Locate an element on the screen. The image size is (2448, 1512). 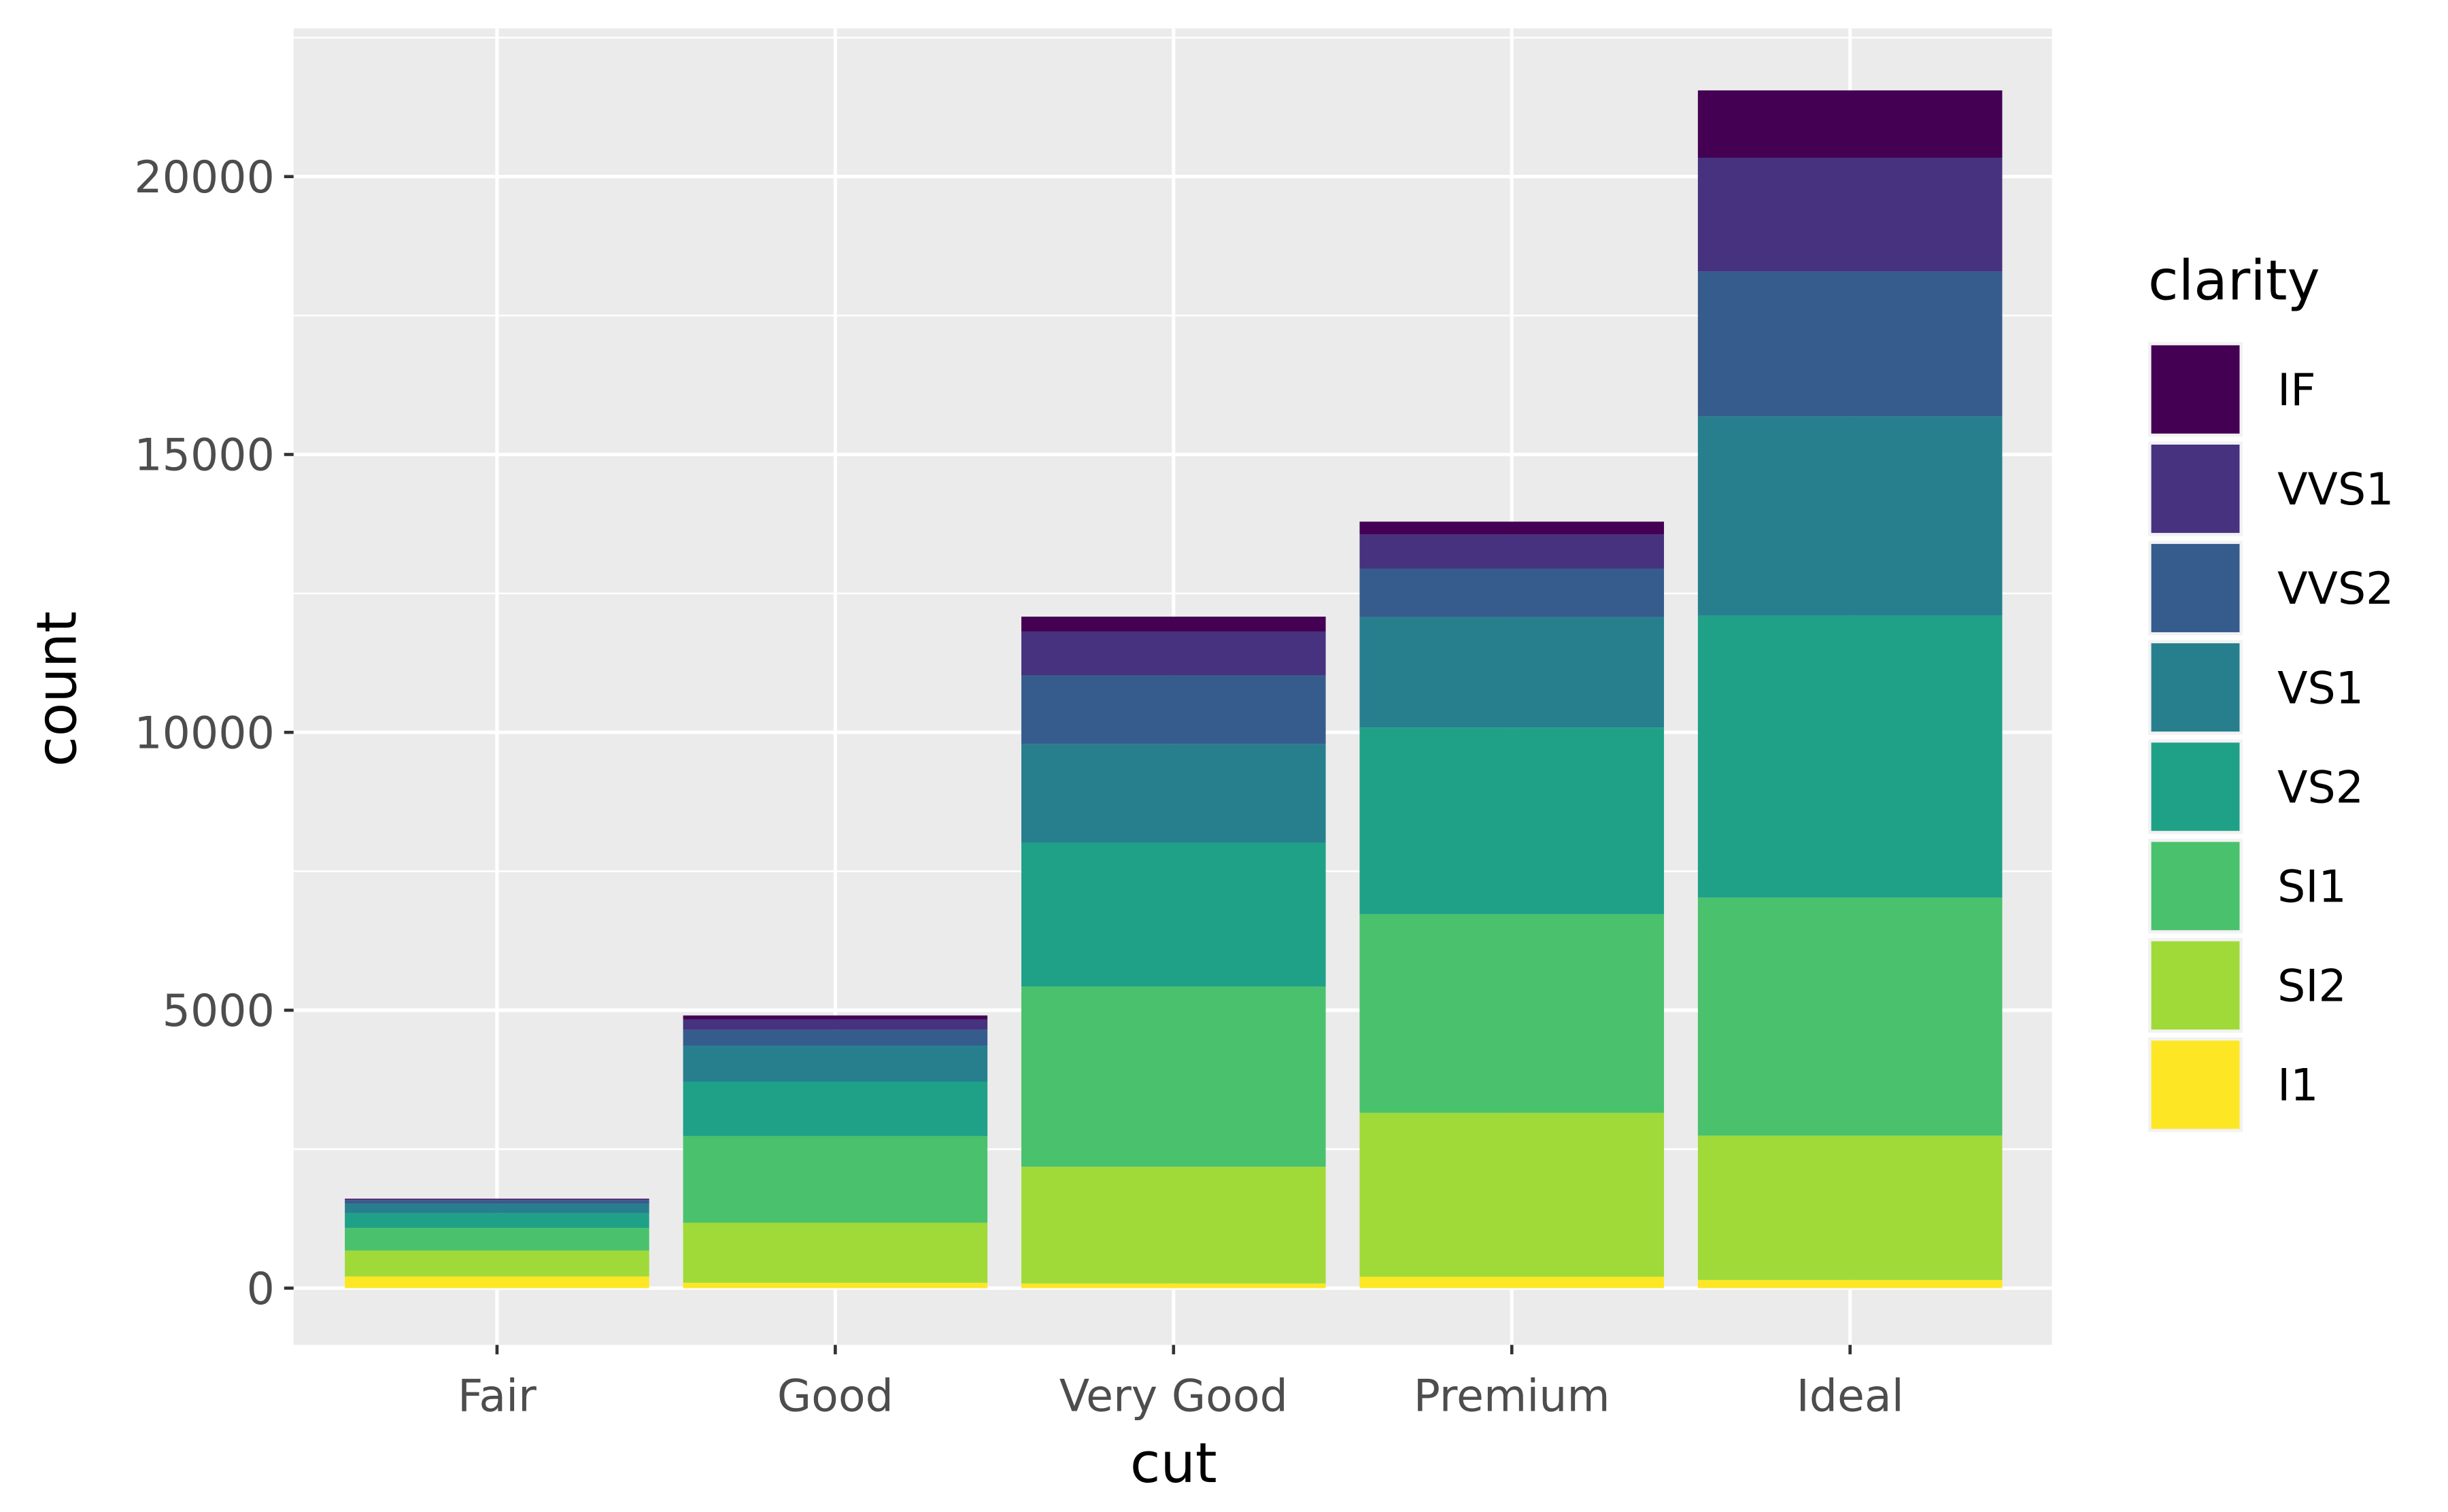
legend-swatch-vs1 is located at coordinates (2196, 687).